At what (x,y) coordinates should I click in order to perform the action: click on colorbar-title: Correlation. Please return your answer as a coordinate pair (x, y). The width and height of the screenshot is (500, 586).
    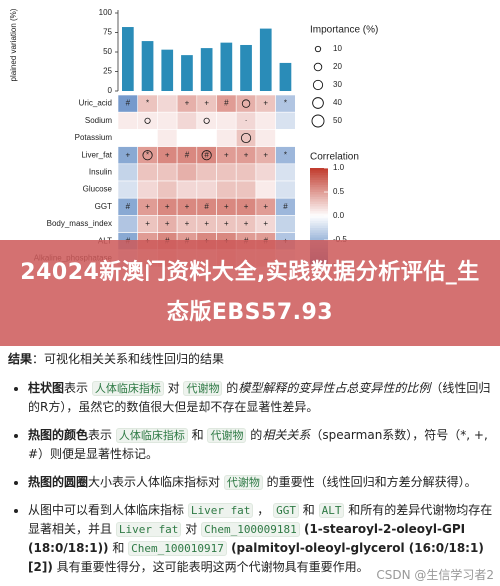
    Looking at the image, I should click on (334, 157).